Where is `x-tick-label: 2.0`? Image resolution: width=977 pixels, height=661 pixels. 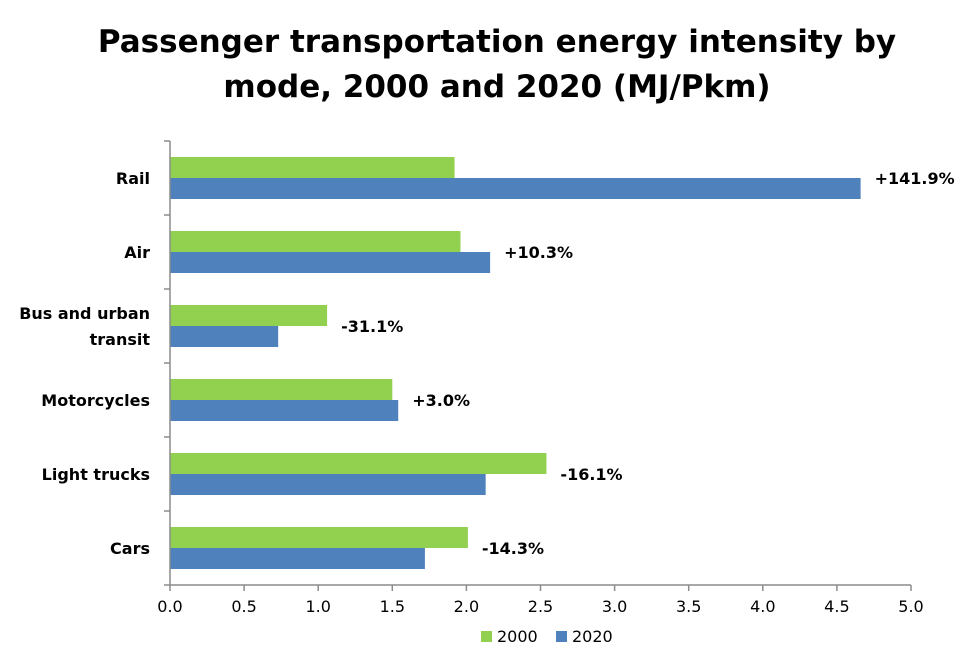
x-tick-label: 2.0 is located at coordinates (466, 606).